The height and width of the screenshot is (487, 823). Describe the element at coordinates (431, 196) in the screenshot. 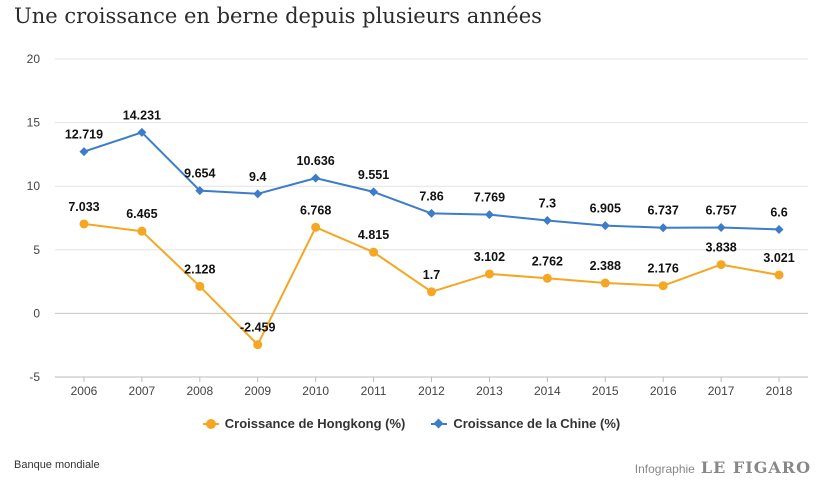

I see `data-label-chine: 7.86` at that location.